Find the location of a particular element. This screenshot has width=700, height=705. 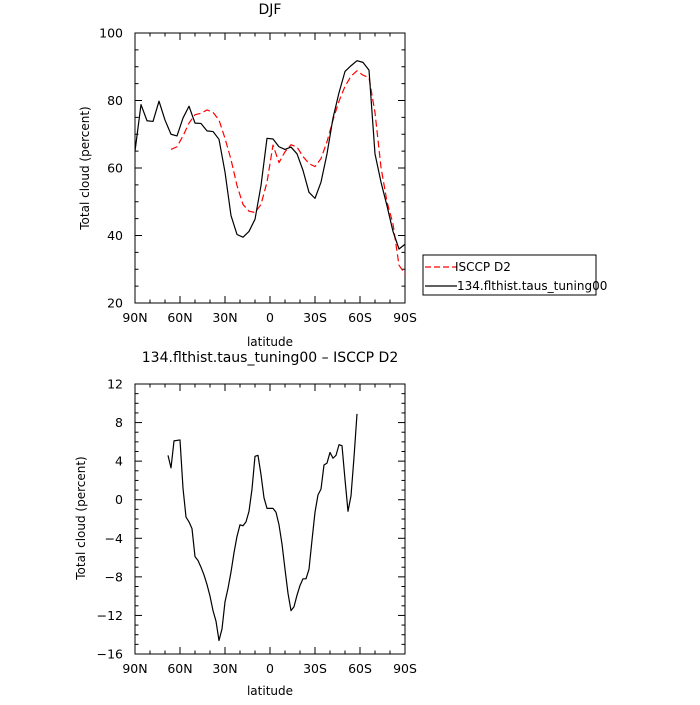

top-x-tick-label: 90S is located at coordinates (405, 317).